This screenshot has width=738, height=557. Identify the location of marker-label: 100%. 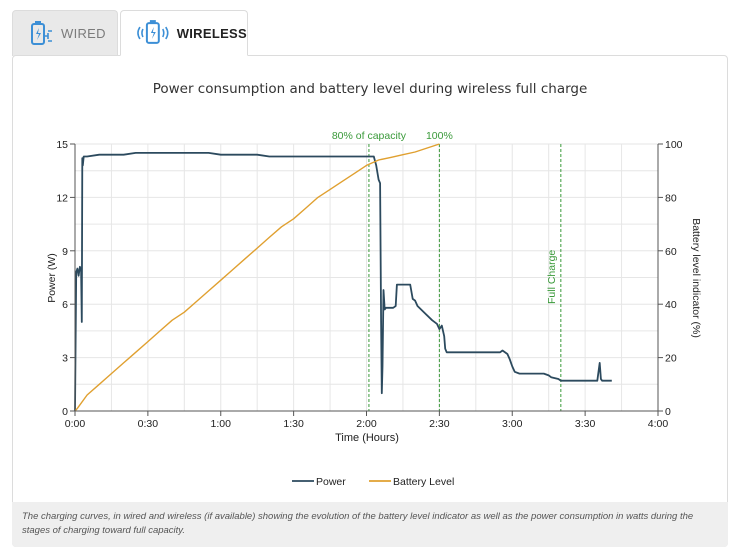
(439, 136).